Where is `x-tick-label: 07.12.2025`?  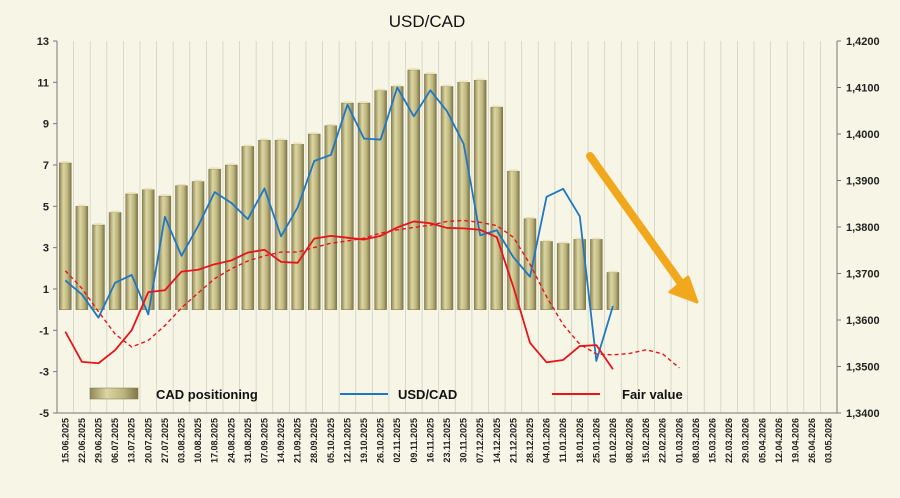
x-tick-label: 07.12.2025 is located at coordinates (480, 440).